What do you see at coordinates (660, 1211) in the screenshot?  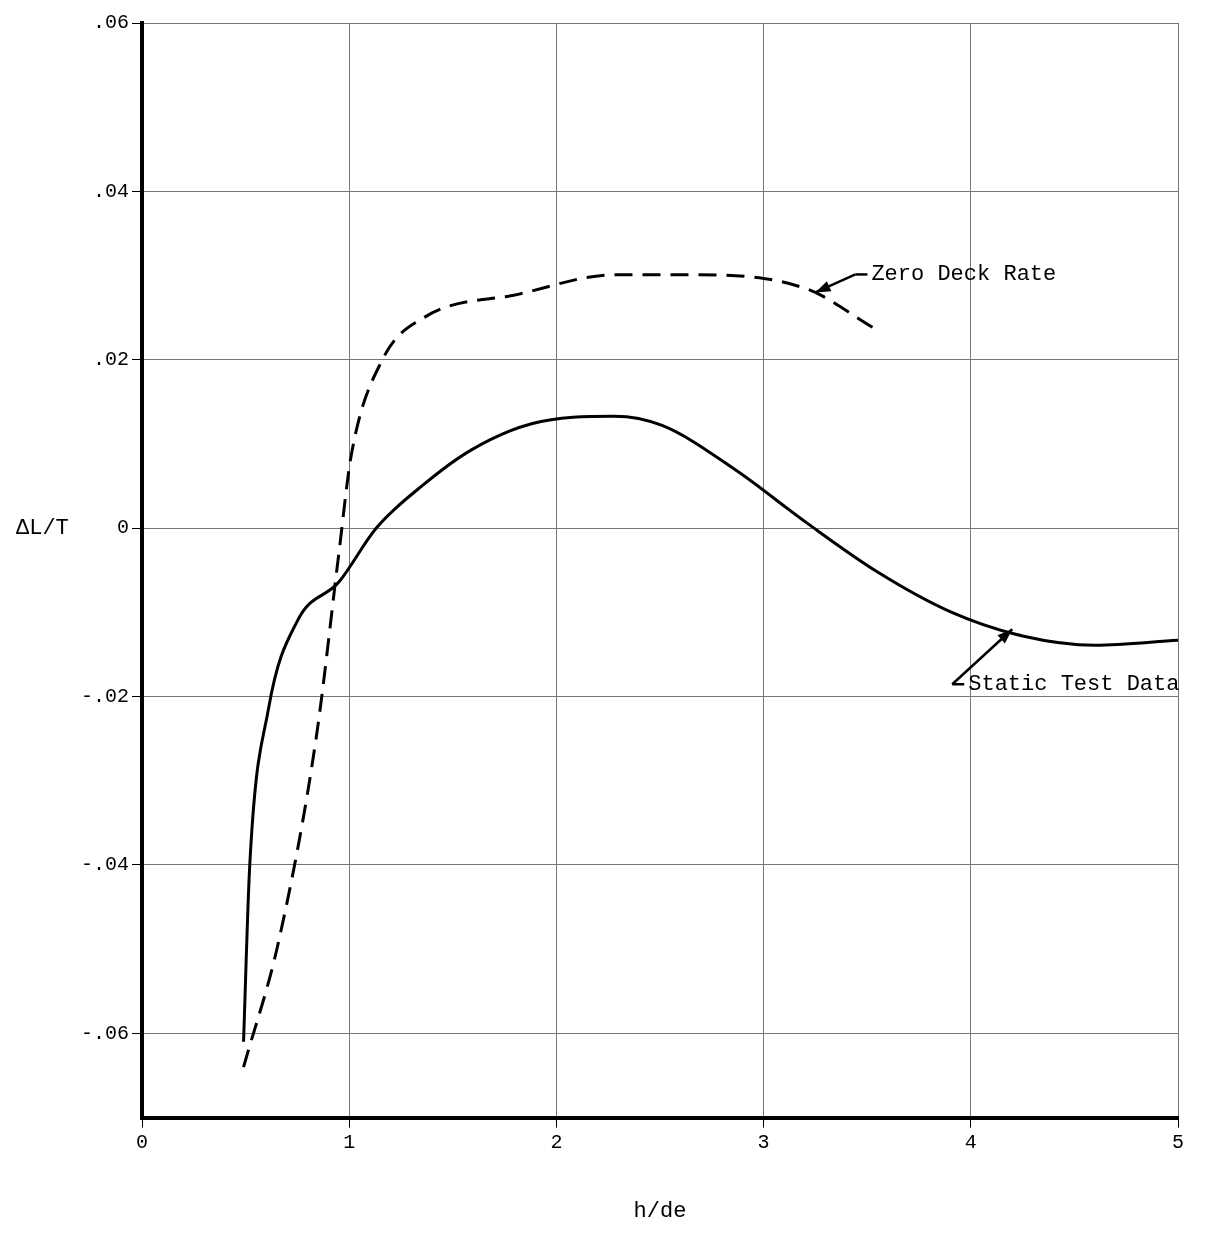 I see `x-axis-title: h/de` at bounding box center [660, 1211].